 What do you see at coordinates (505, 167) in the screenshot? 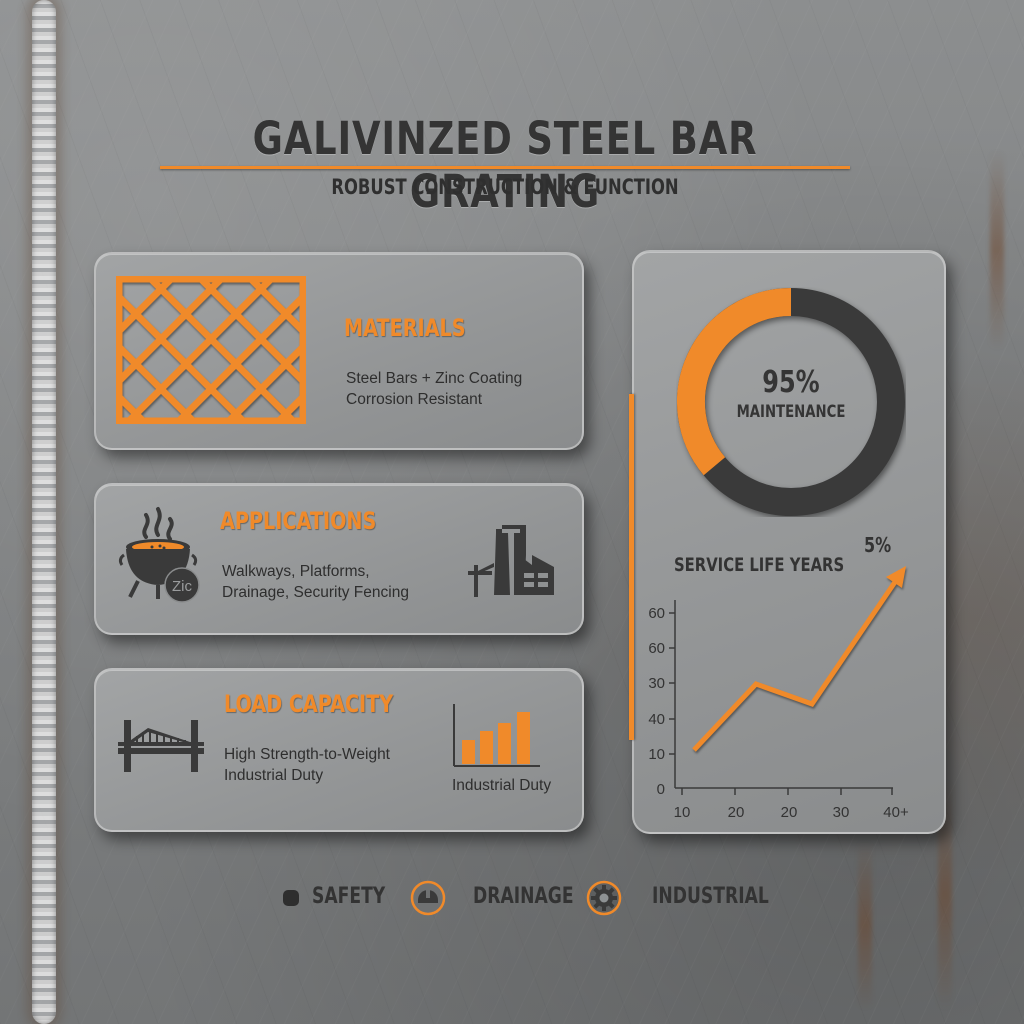
I see `title-underline` at bounding box center [505, 167].